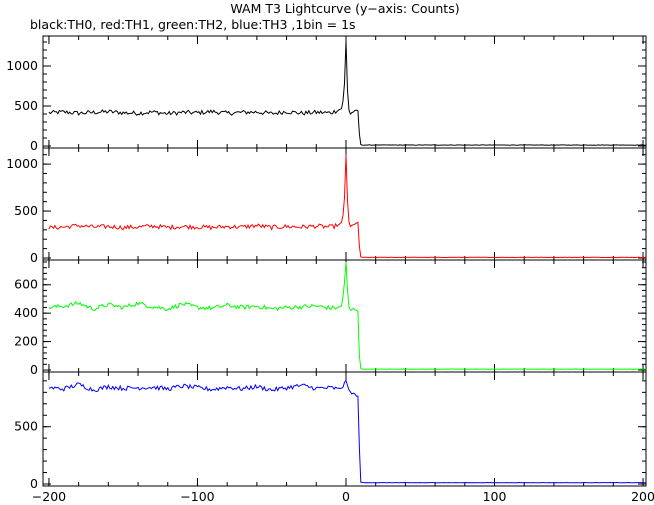  I want to click on x-tick-label: 200, so click(642, 496).